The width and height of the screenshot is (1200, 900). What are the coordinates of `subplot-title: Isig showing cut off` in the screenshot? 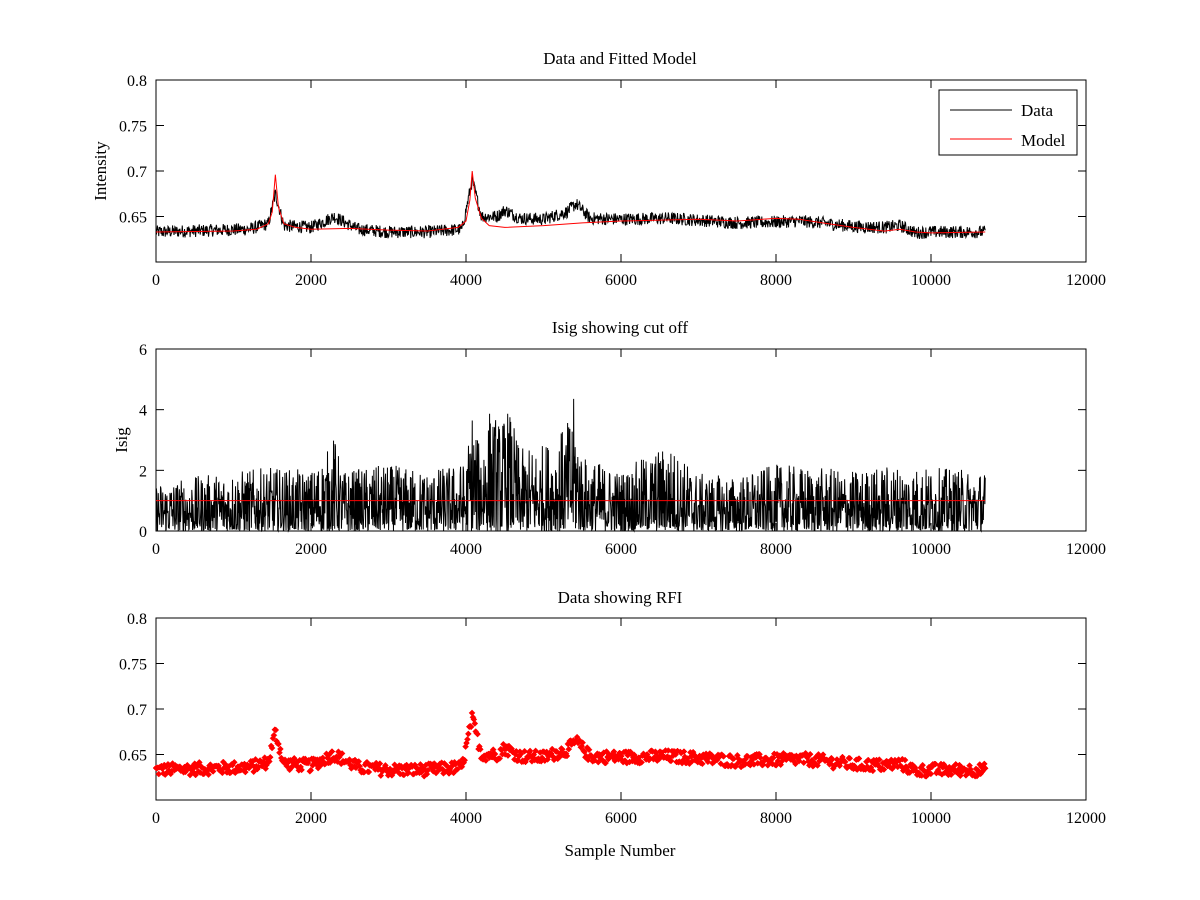 It's located at (620, 327).